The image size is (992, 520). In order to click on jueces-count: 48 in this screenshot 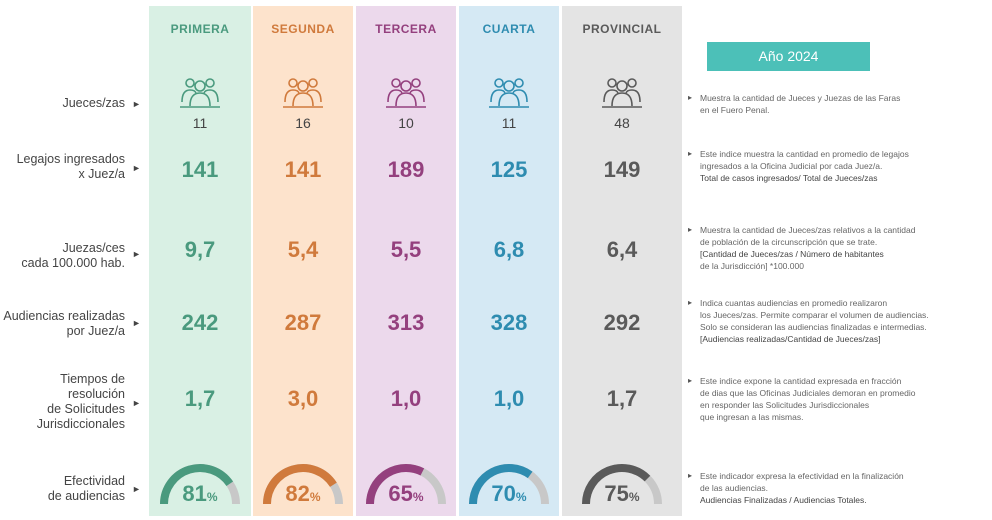, I will do `click(622, 123)`.